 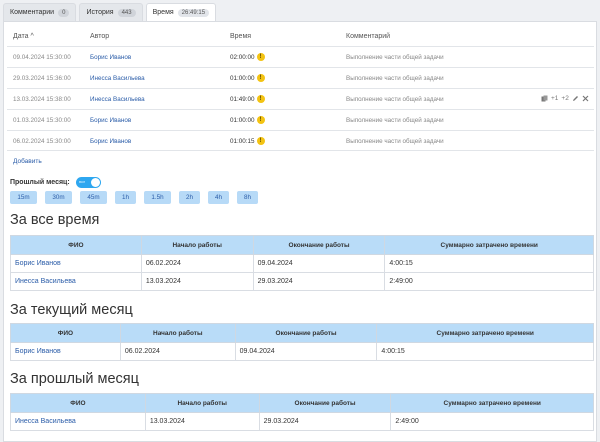 I want to click on tab-count-badge: 0, so click(x=64, y=12).